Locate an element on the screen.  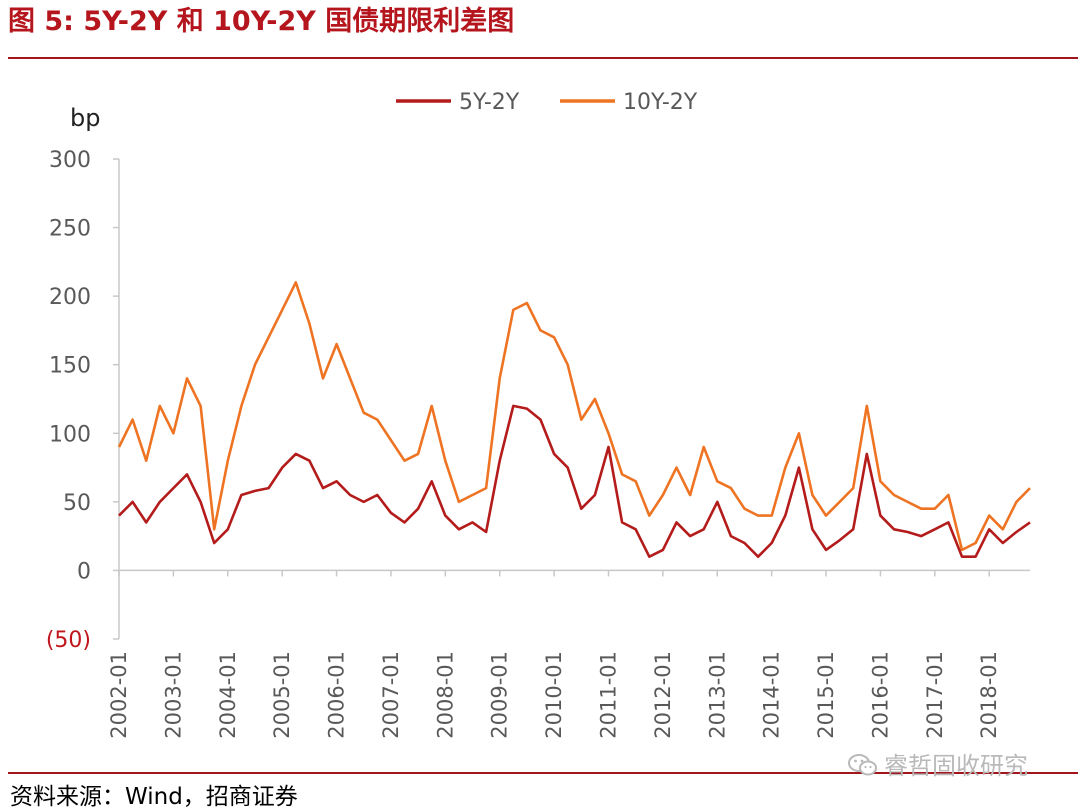
y-tick-label: 150 is located at coordinates (70, 366).